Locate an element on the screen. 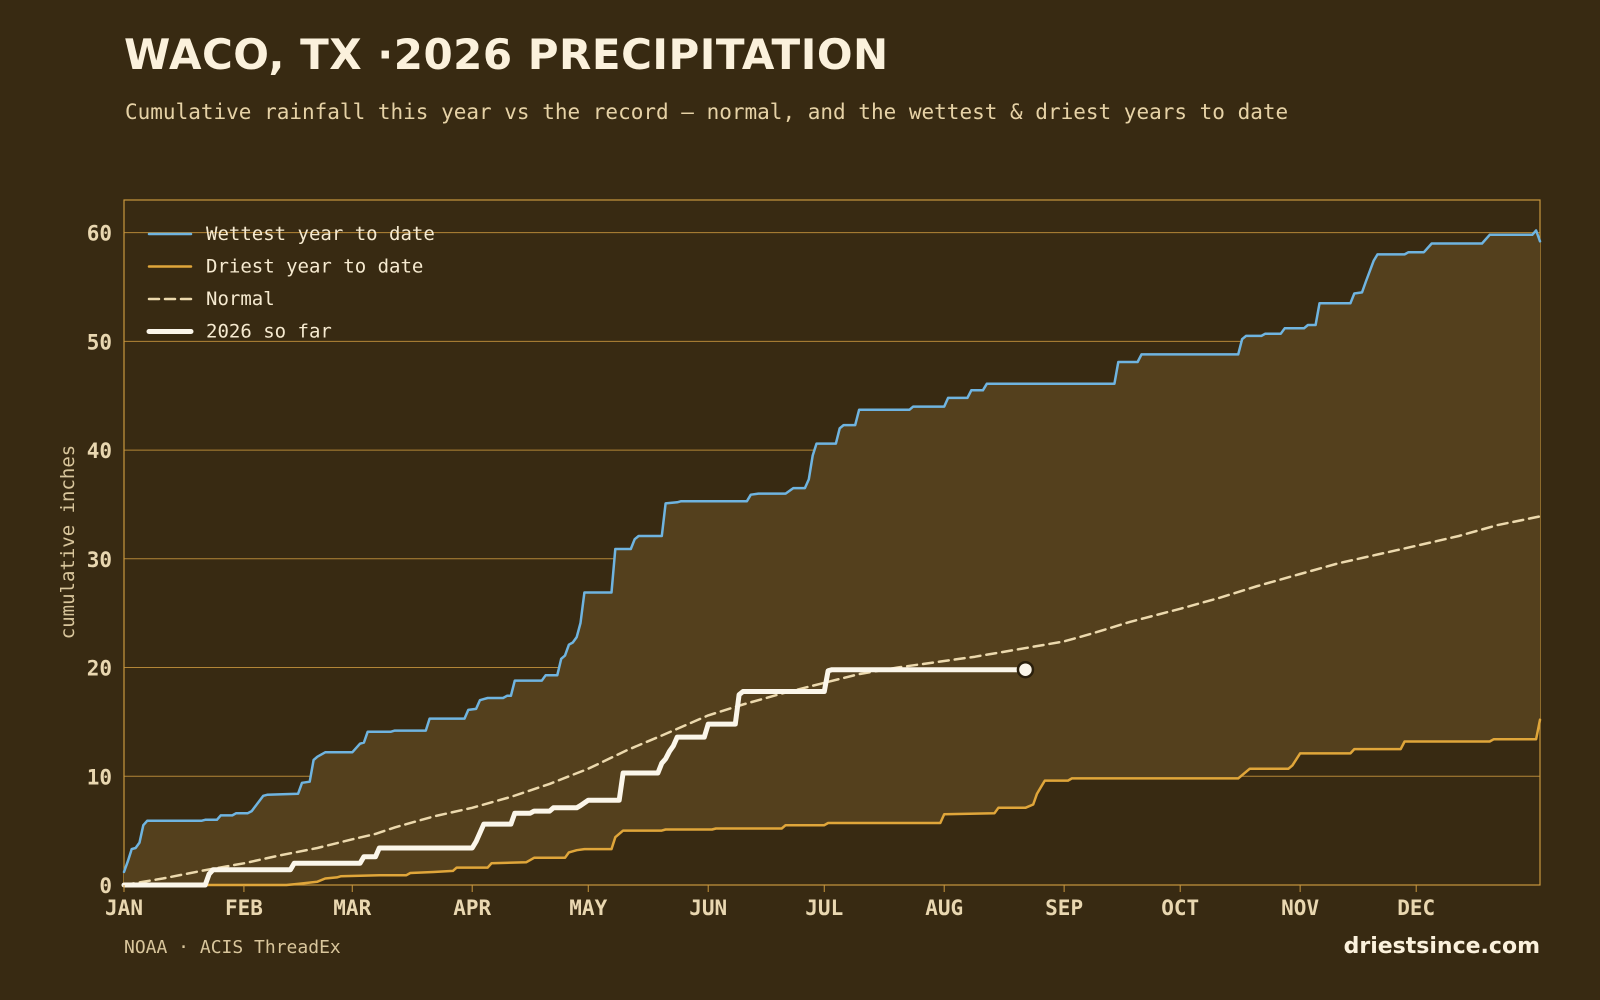 This screenshot has width=1600, height=1000. x-tick-label: MAR is located at coordinates (352, 908).